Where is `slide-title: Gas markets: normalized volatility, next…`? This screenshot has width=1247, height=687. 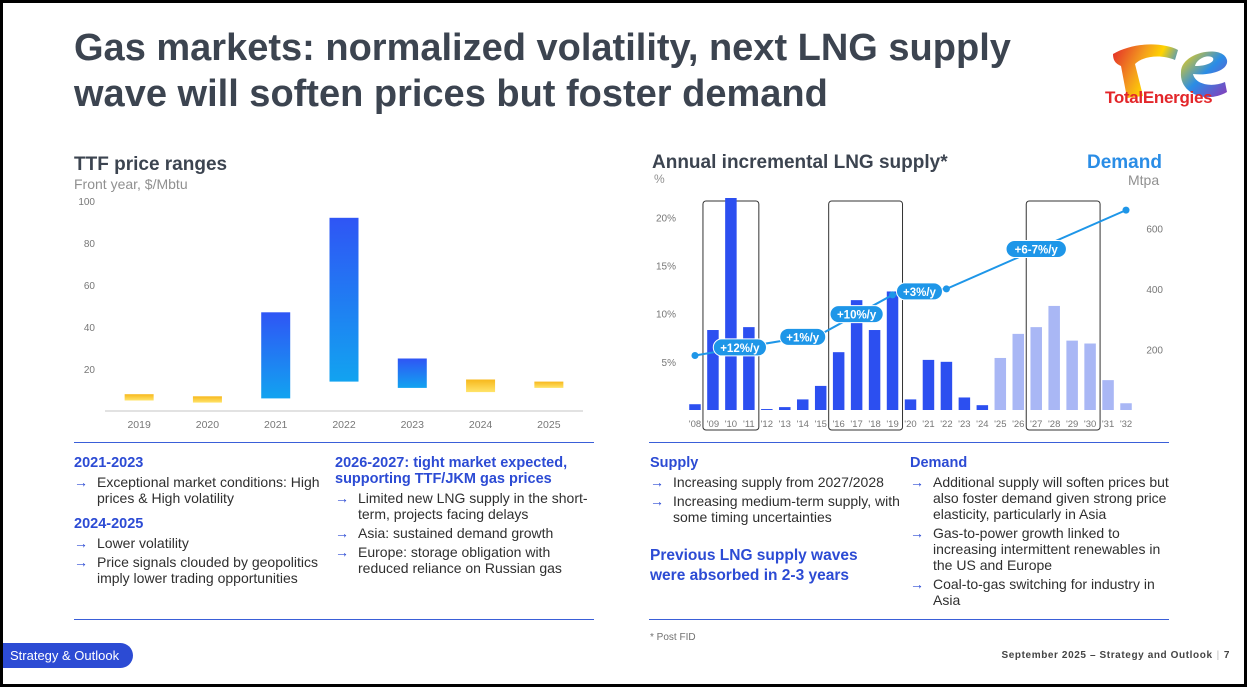 slide-title: Gas markets: normalized volatility, next… is located at coordinates (542, 71).